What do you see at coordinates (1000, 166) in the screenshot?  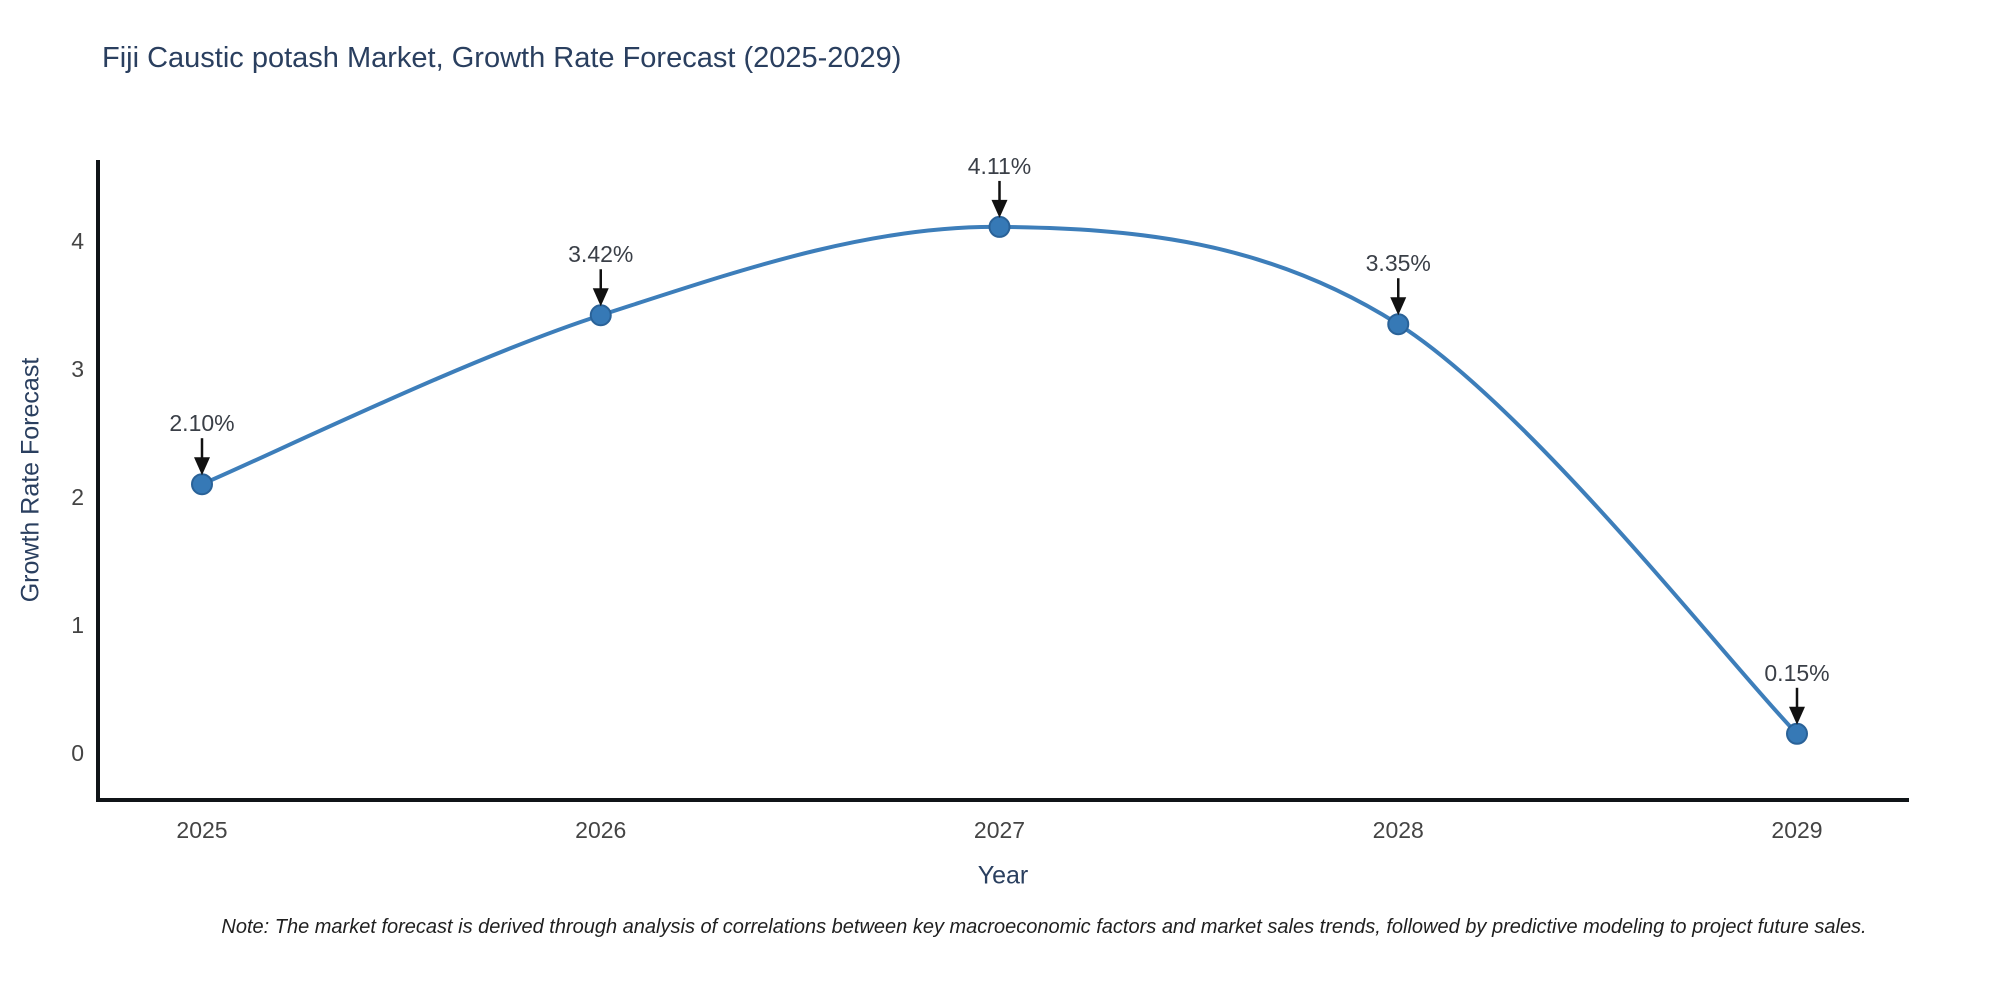 I see `data-point-label: 4.11%` at bounding box center [1000, 166].